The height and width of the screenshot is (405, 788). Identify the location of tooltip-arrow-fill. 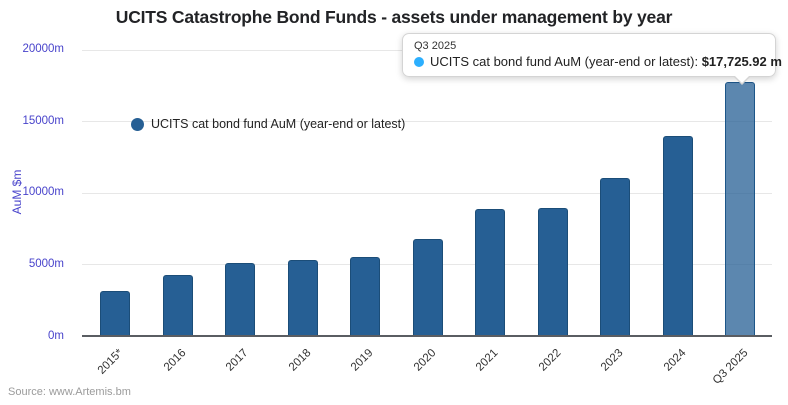
(742, 79).